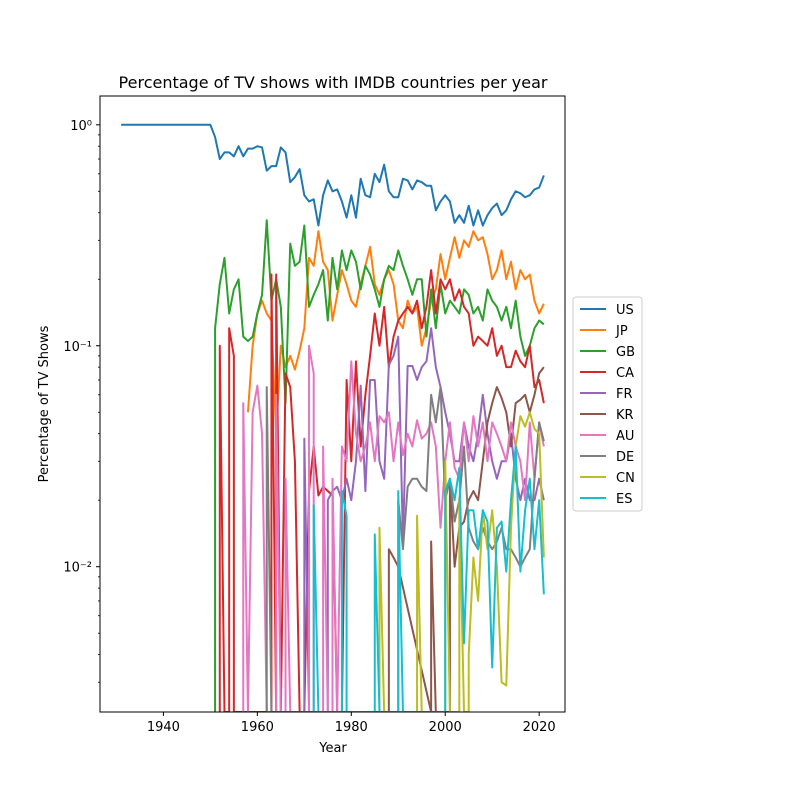  Describe the element at coordinates (606, 394) in the screenshot. I see `legend-item: FR` at that location.